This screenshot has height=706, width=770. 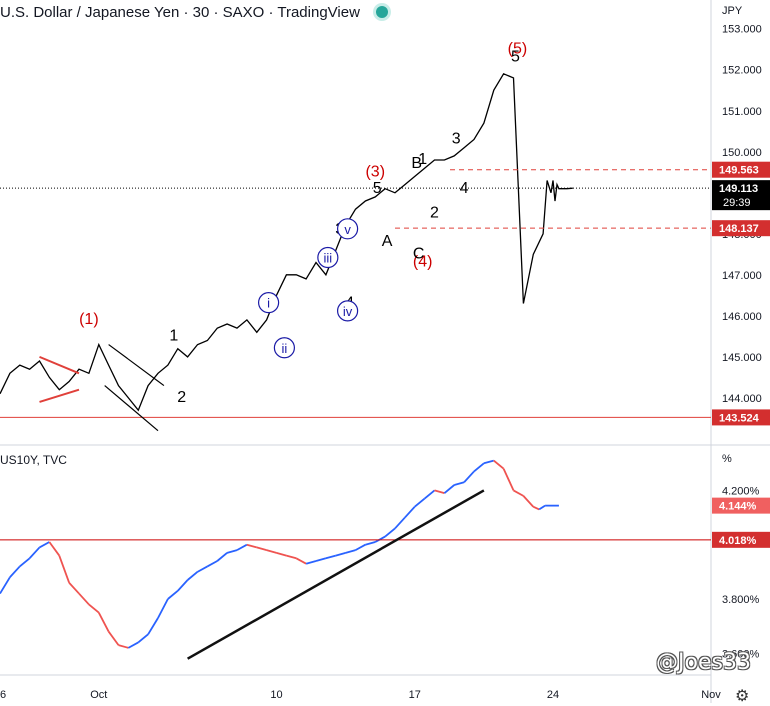 What do you see at coordinates (727, 459) in the screenshot?
I see `y-axis-unit-lower: %` at bounding box center [727, 459].